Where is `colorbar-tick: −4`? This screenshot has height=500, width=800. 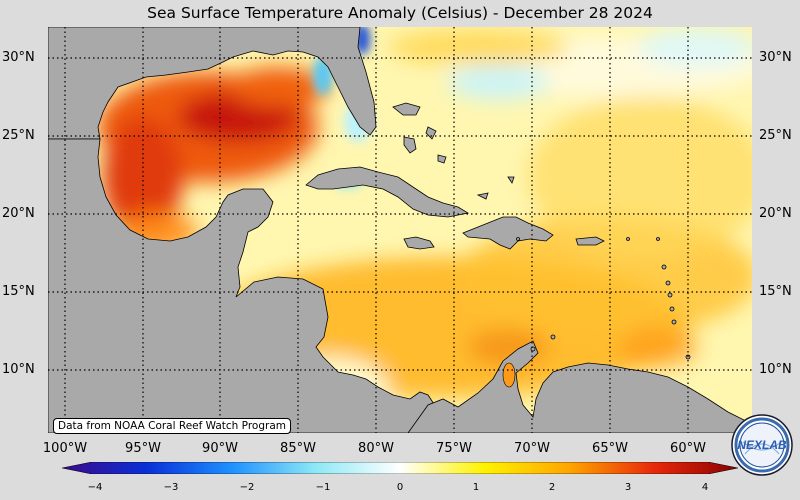 colorbar-tick: −4 is located at coordinates (95, 487).